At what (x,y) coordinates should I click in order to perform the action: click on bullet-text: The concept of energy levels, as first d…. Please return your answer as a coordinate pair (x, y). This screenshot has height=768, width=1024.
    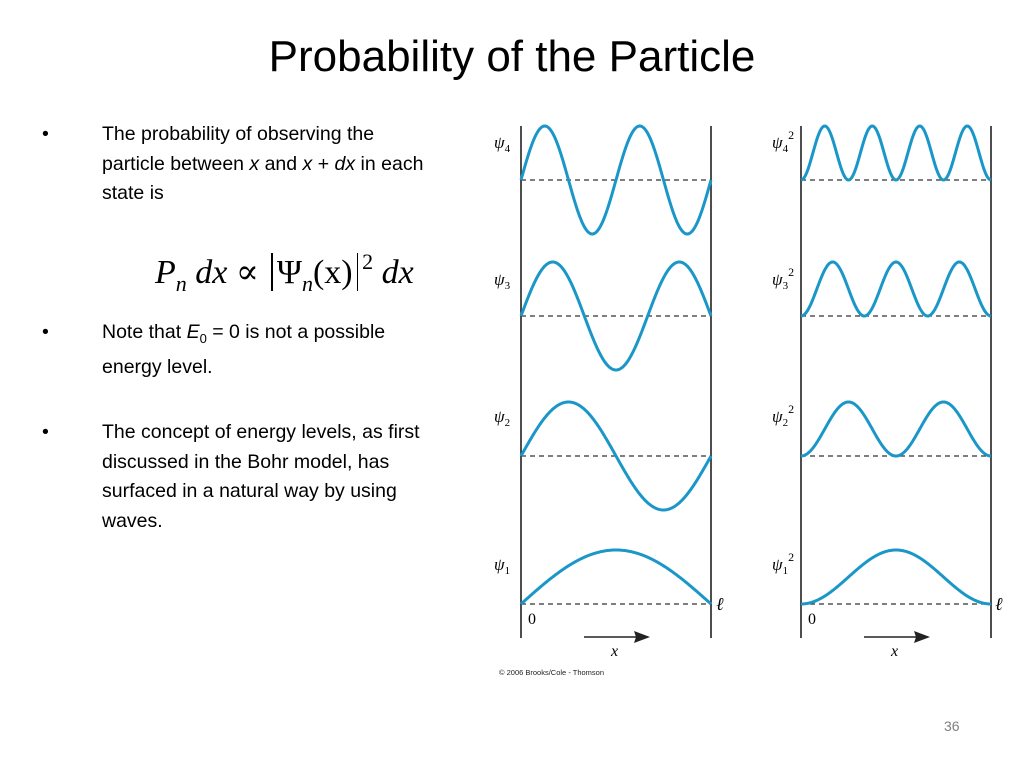
    Looking at the image, I should click on (261, 476).